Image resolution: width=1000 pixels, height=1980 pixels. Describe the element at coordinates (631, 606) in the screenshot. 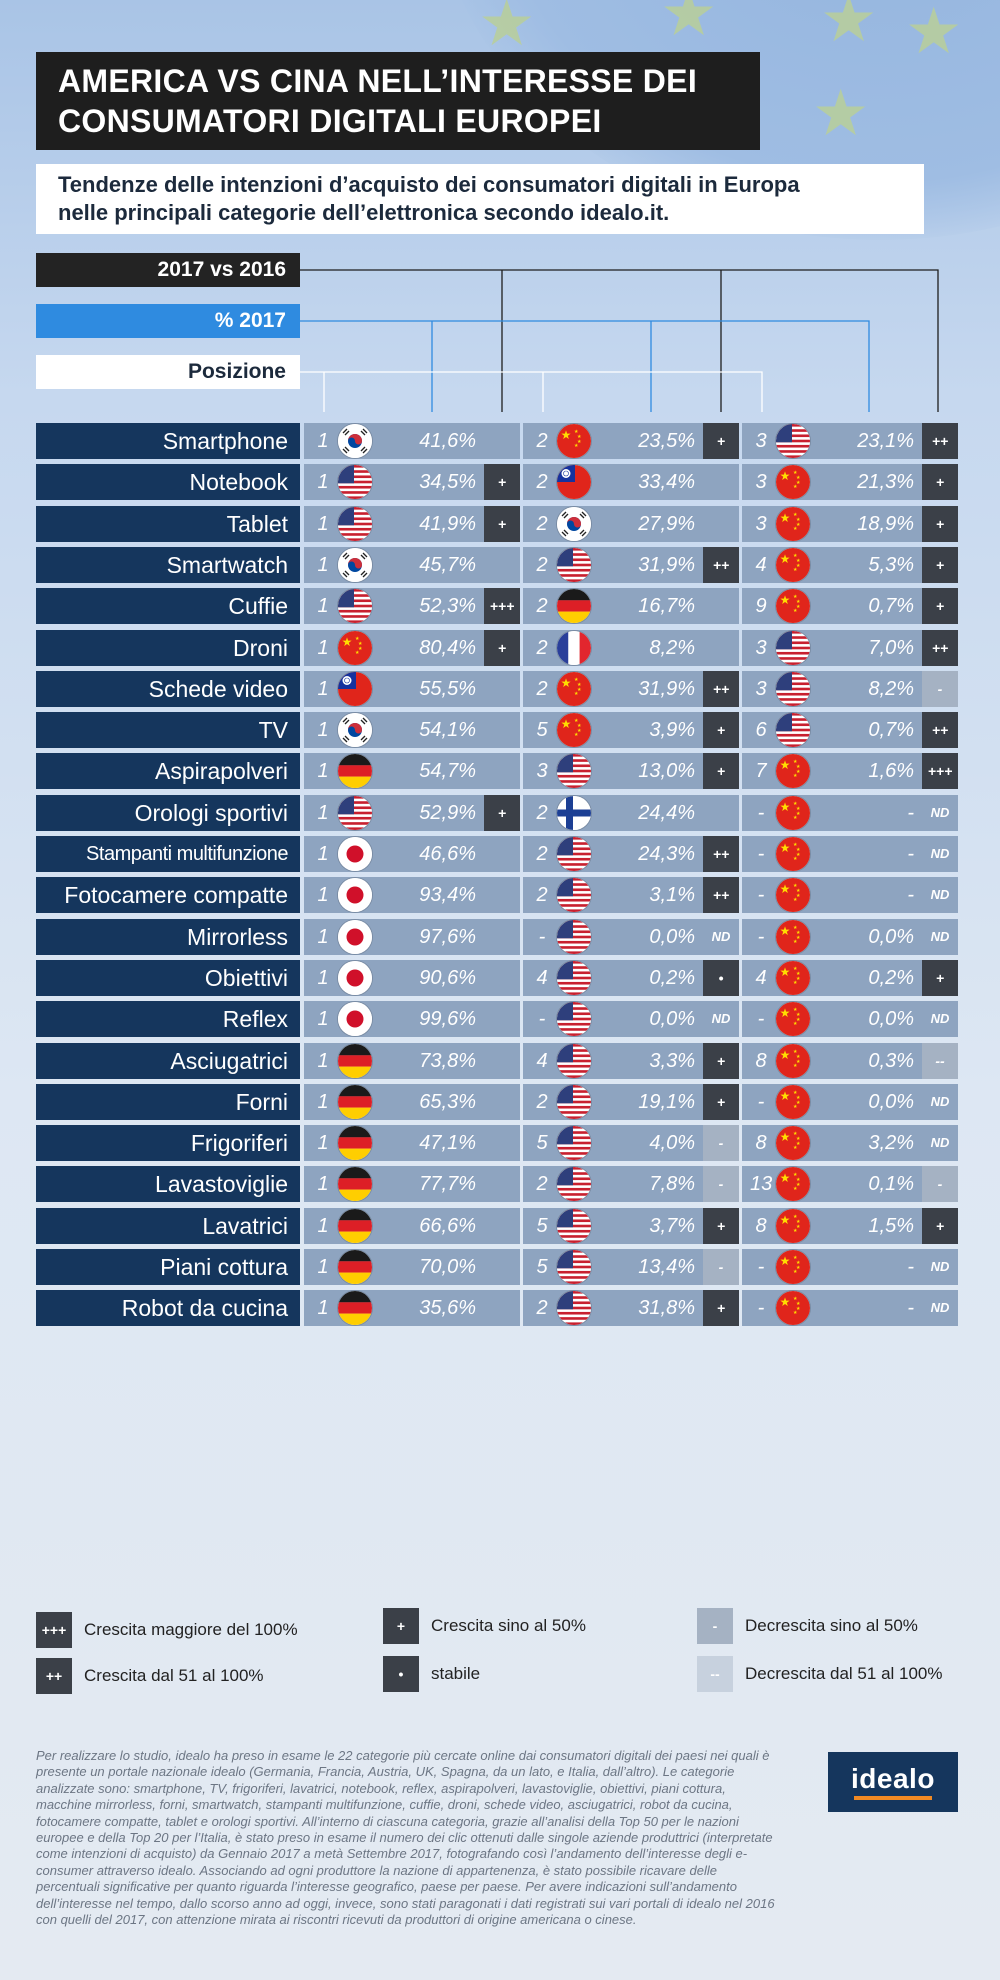

I see `rank-cell: 2 16,7%` at that location.